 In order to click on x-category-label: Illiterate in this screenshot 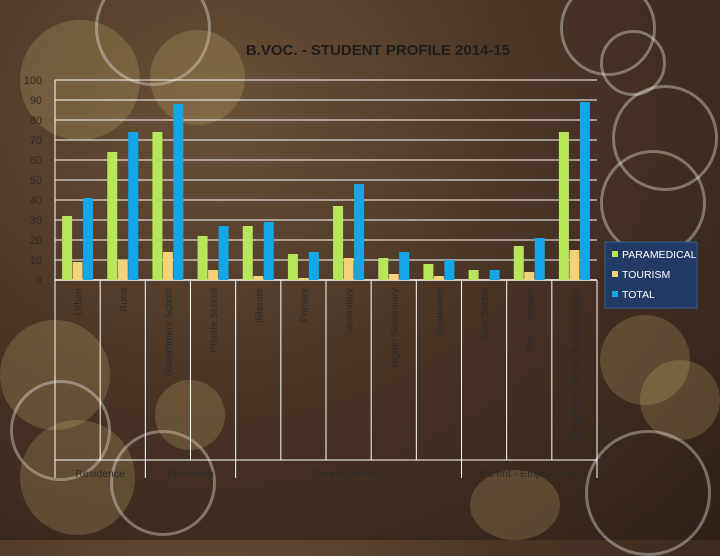, I will do `click(259, 305)`.